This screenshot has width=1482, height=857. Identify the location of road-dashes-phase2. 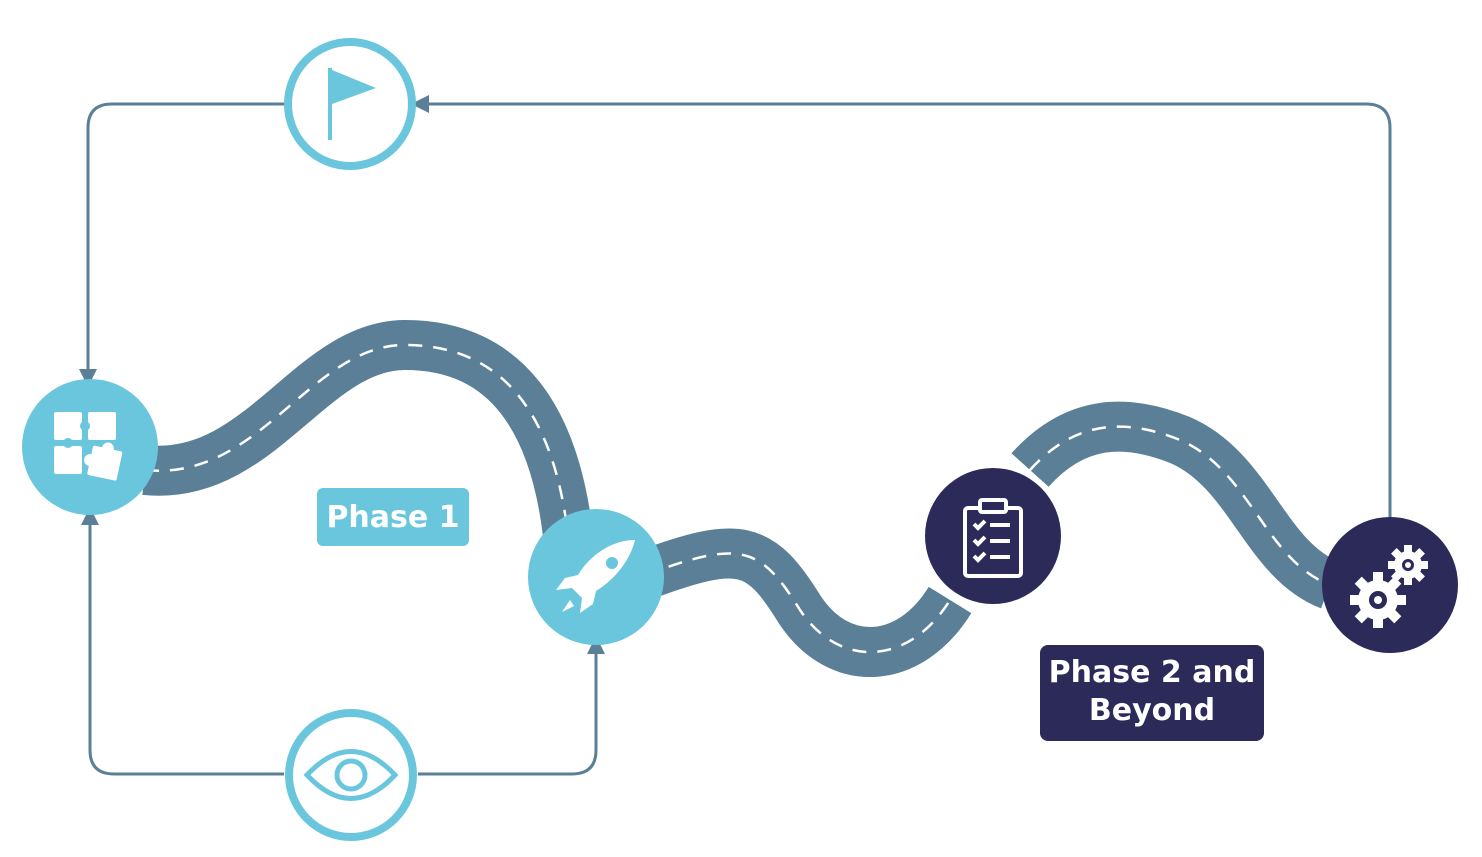
(1180, 506).